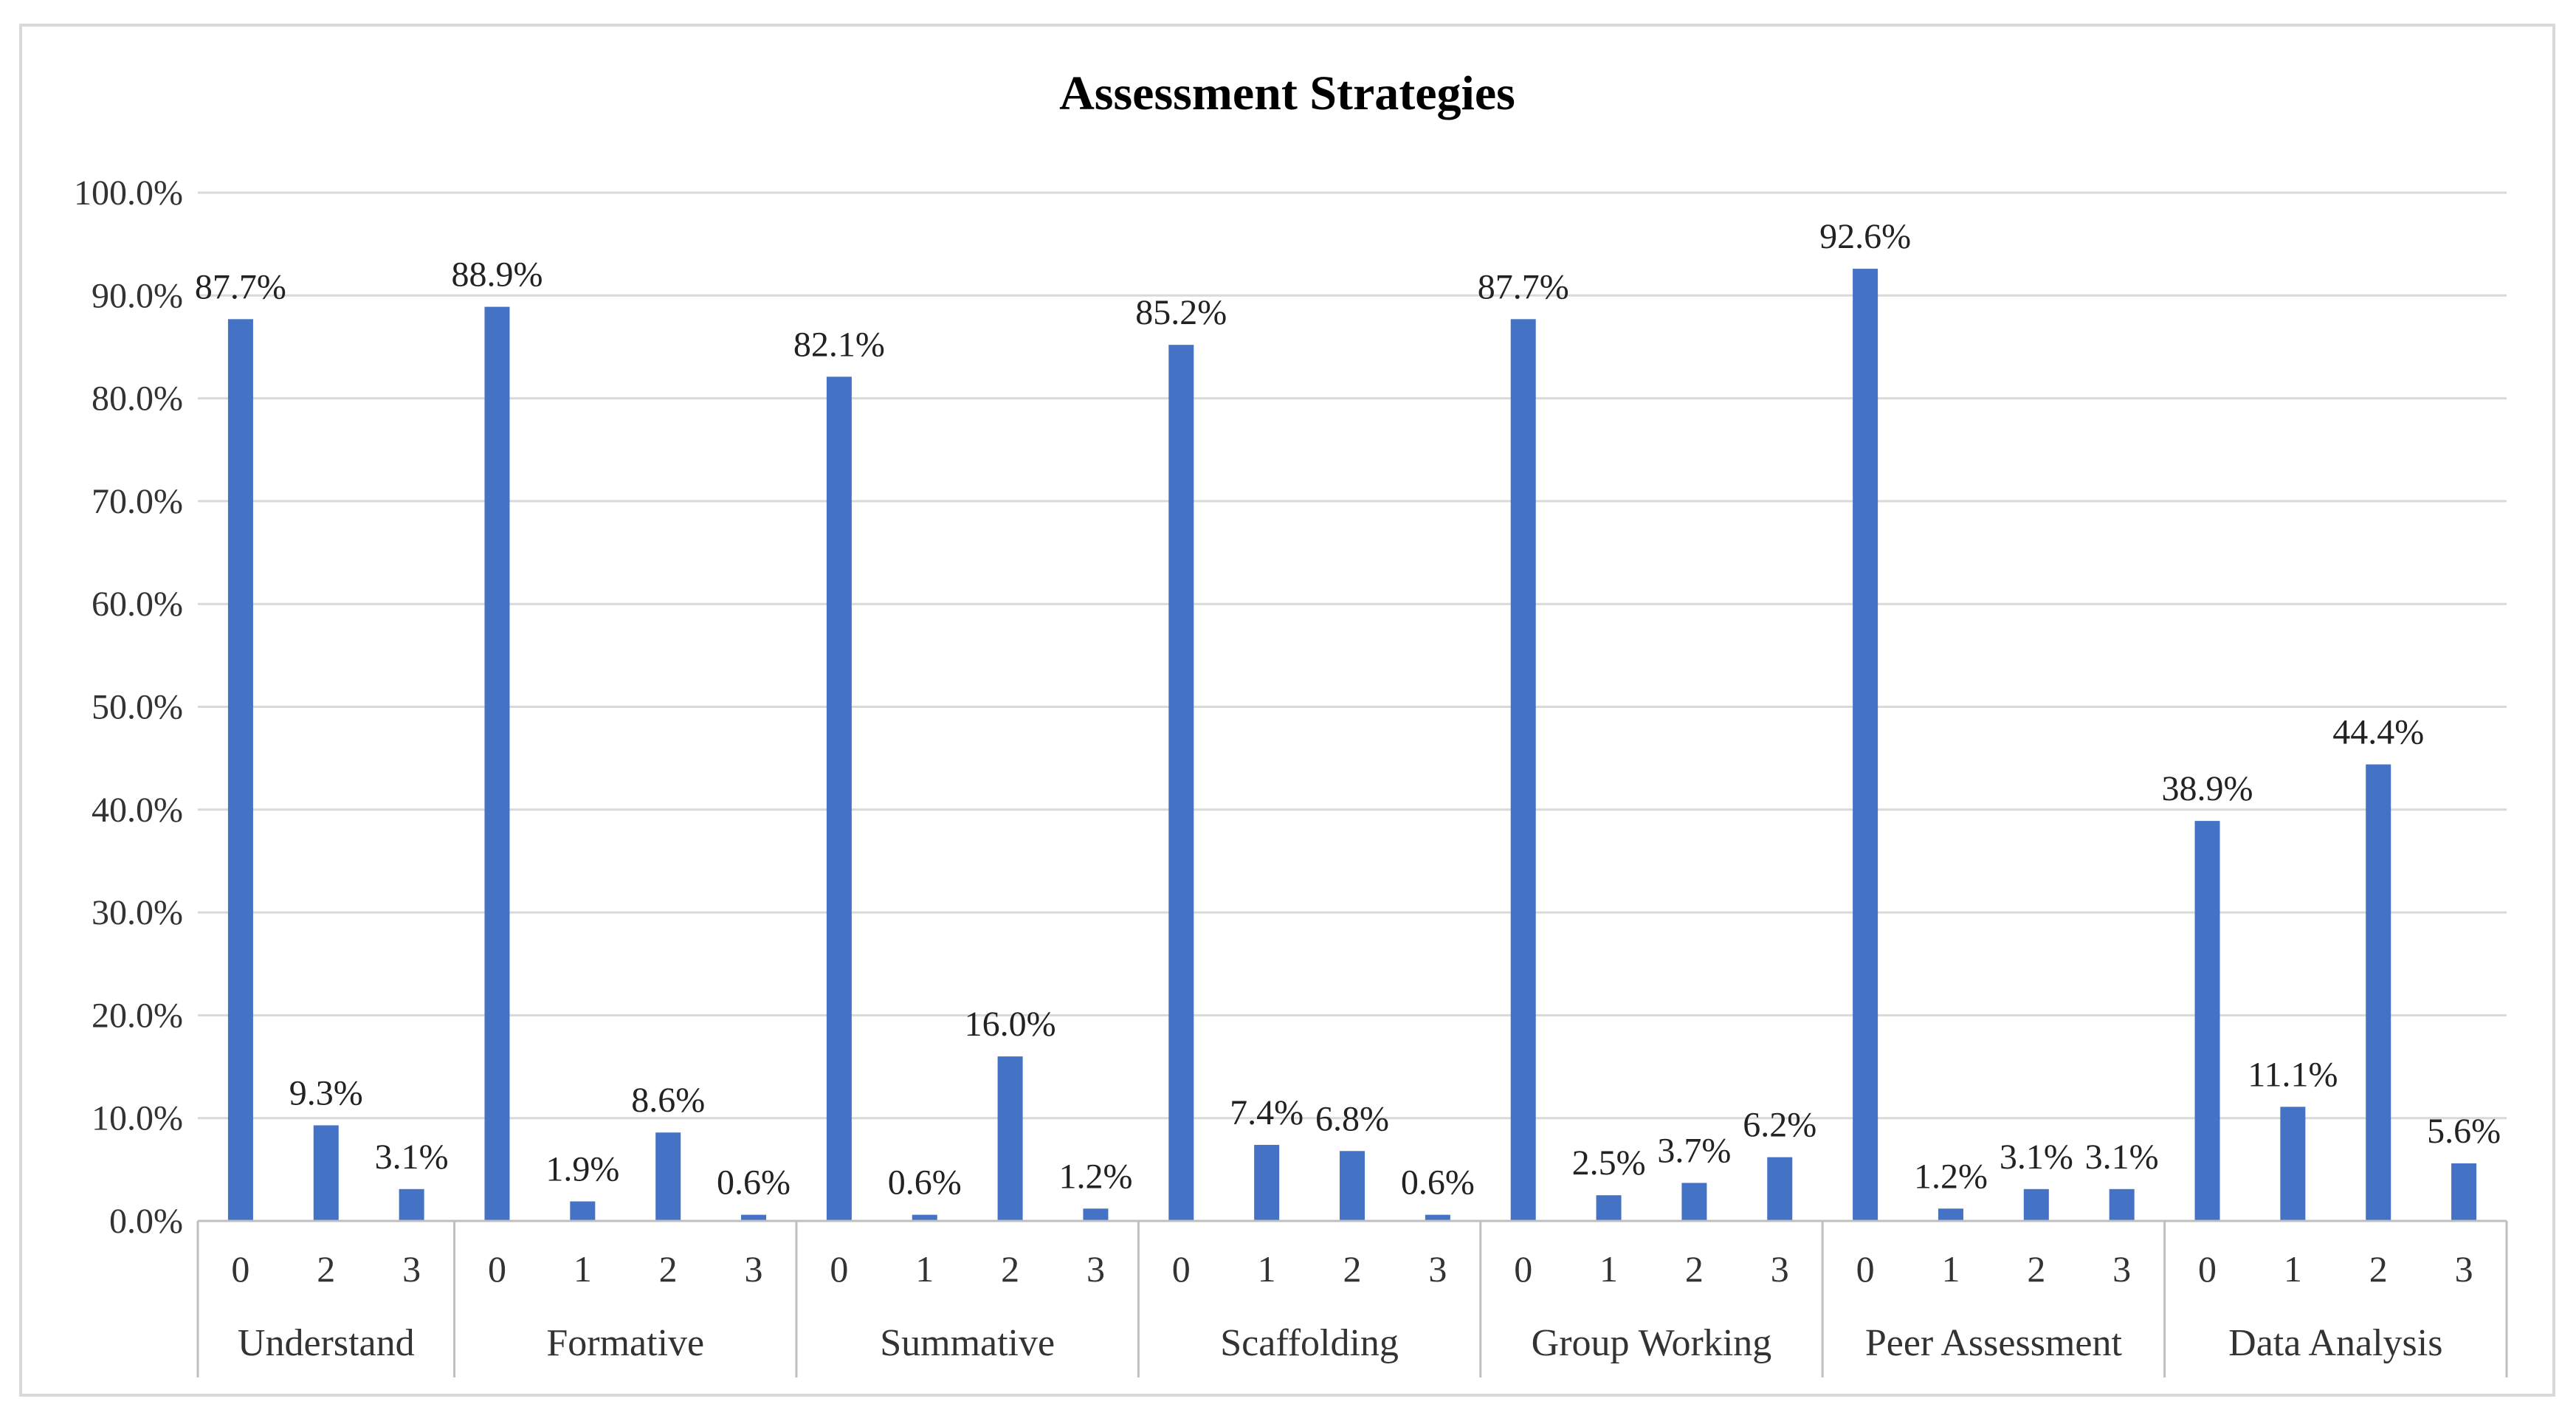 The height and width of the screenshot is (1421, 2576). I want to click on x-group-label: Formative, so click(625, 1343).